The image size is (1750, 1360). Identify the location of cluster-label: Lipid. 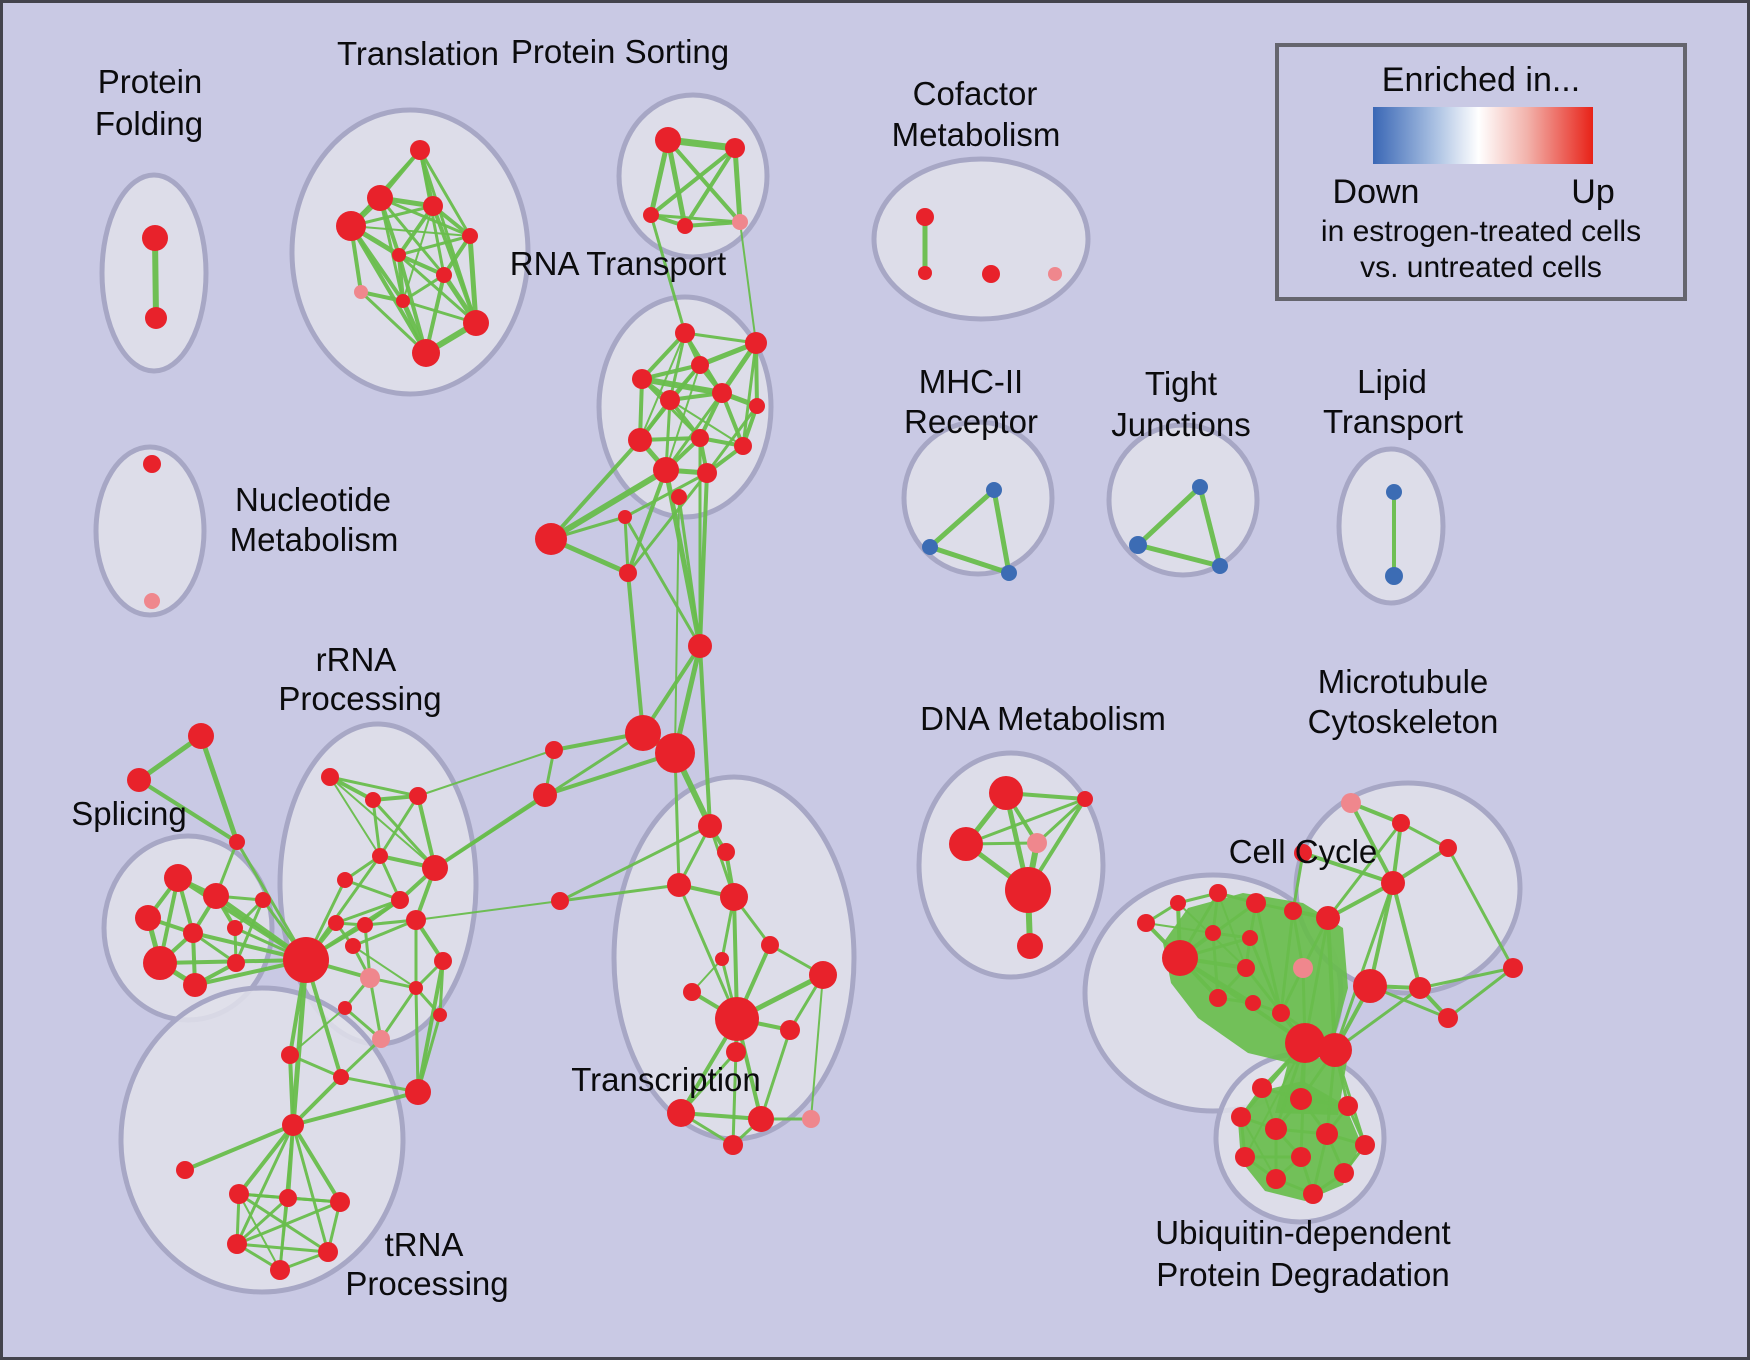
(1392, 381).